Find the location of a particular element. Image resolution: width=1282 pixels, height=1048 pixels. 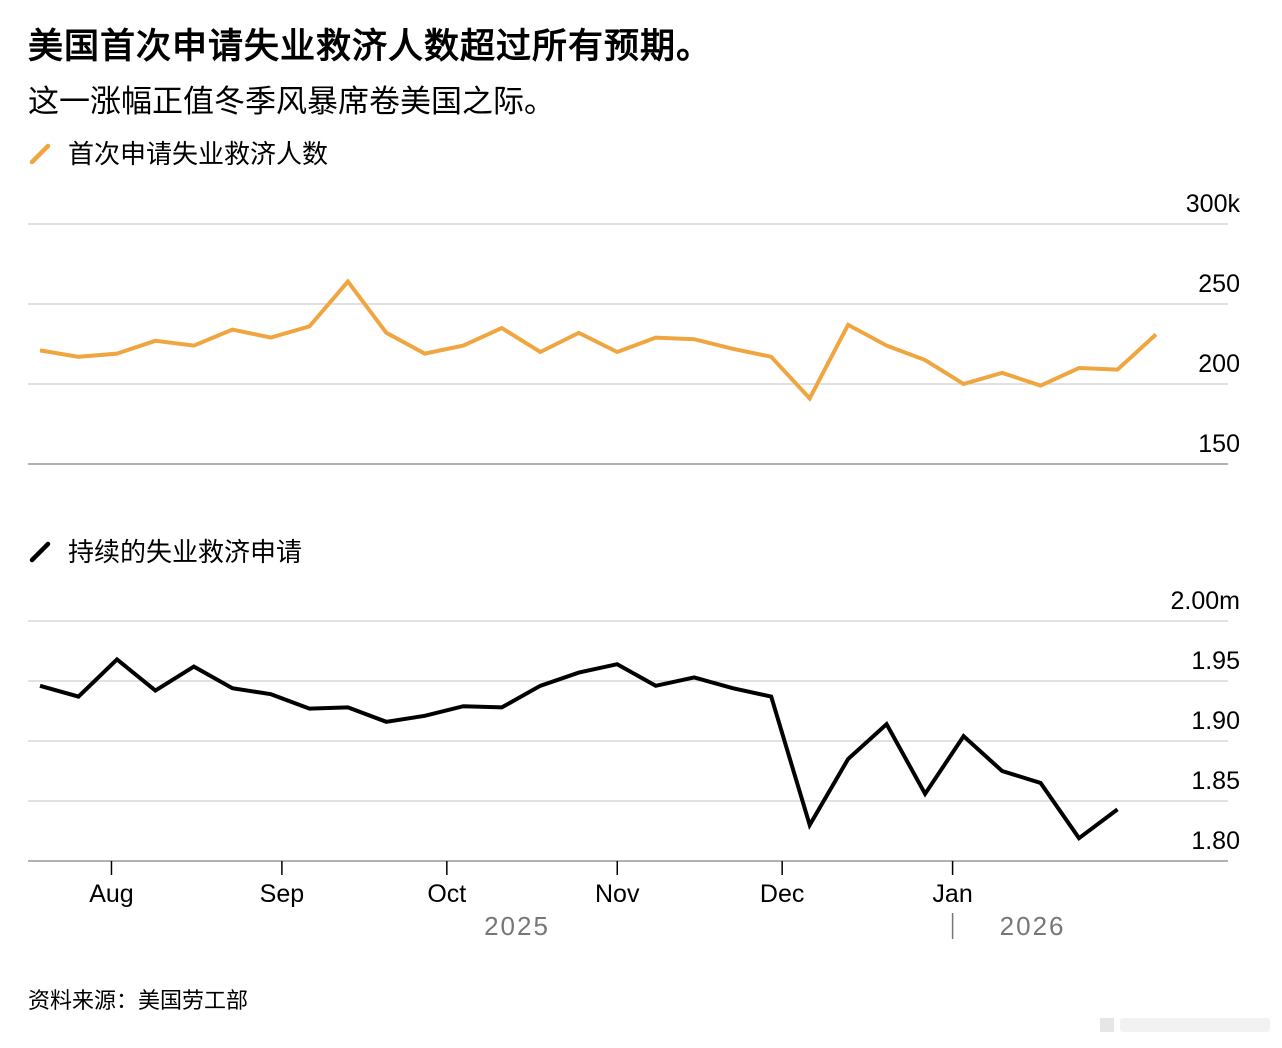

x-tick-label-4: Dec is located at coordinates (782, 894).